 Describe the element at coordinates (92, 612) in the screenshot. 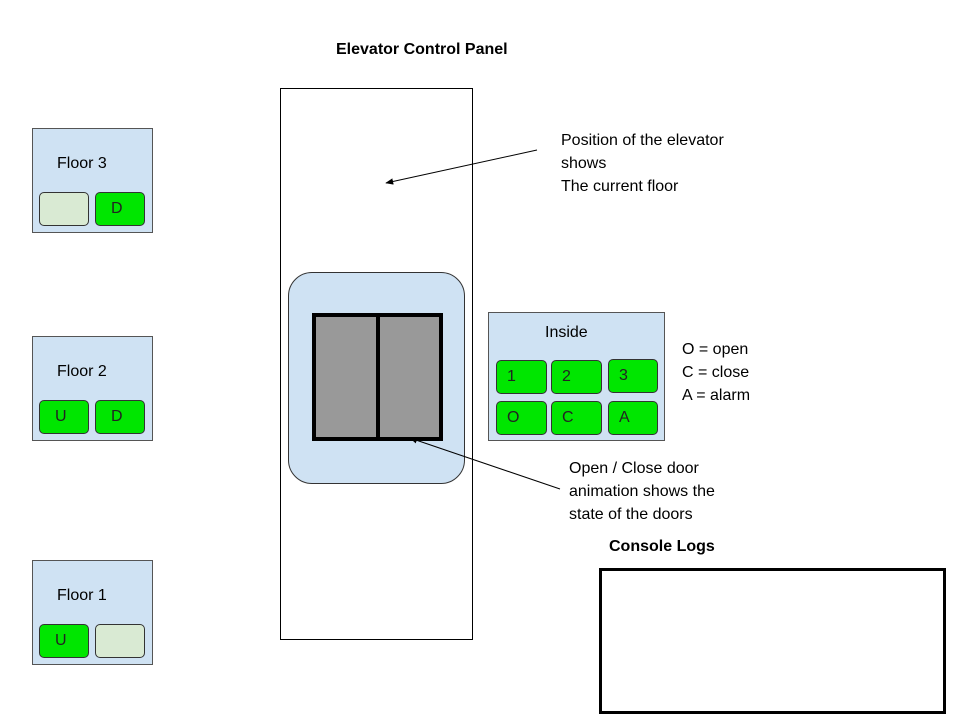

I see `floor-1-panel: Floor 1 U` at that location.